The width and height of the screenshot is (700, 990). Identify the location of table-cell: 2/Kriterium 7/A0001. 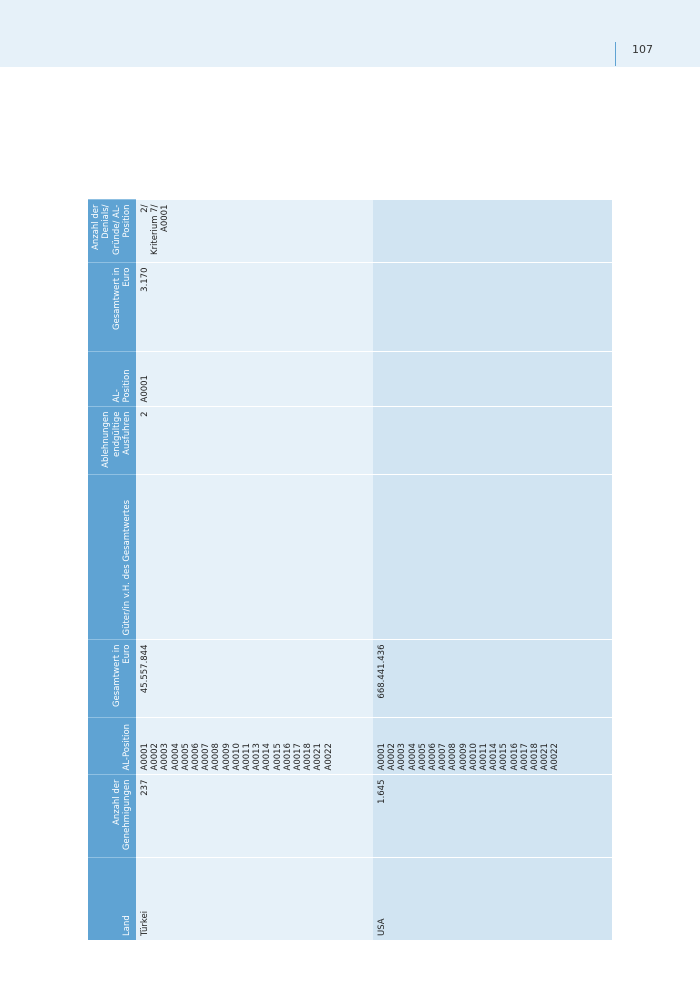
(254, 231).